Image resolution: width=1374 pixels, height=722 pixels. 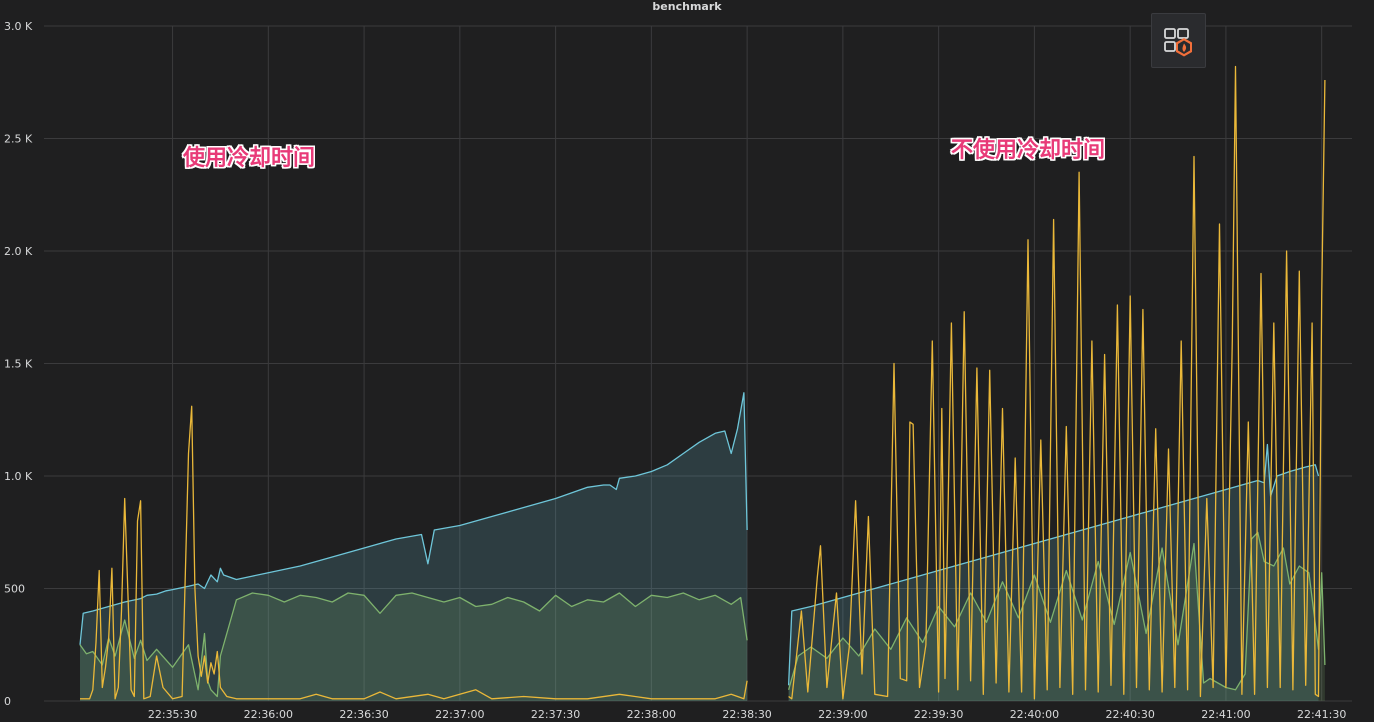 What do you see at coordinates (842, 714) in the screenshot?
I see `x-tick-label: 22:39:00` at bounding box center [842, 714].